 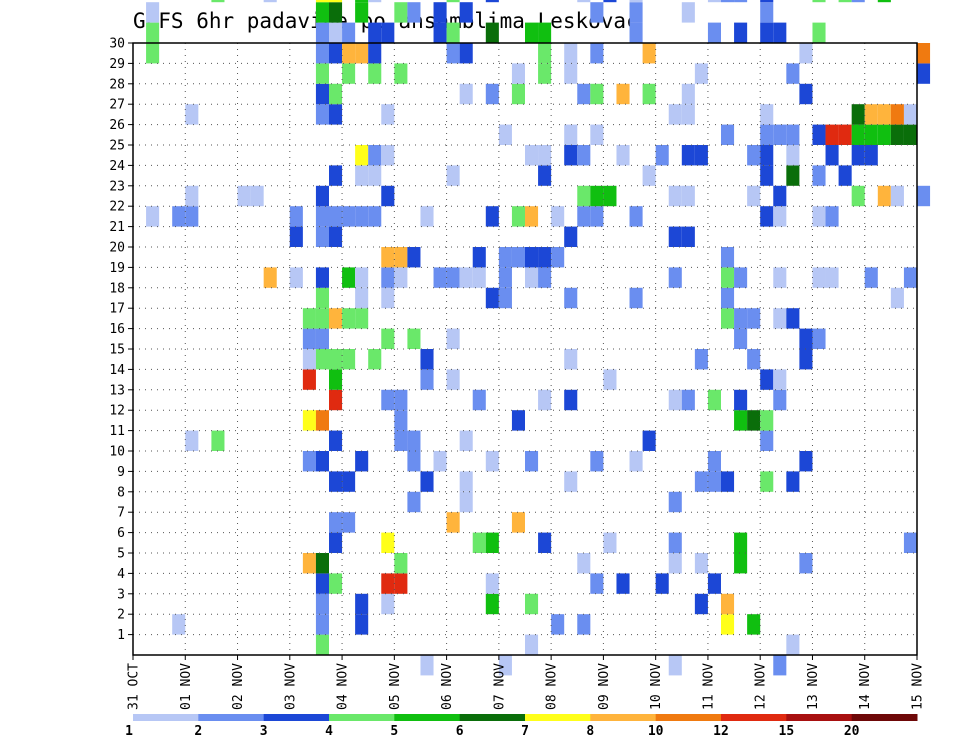 I want to click on y-tick-label: 26, so click(x=117, y=125).